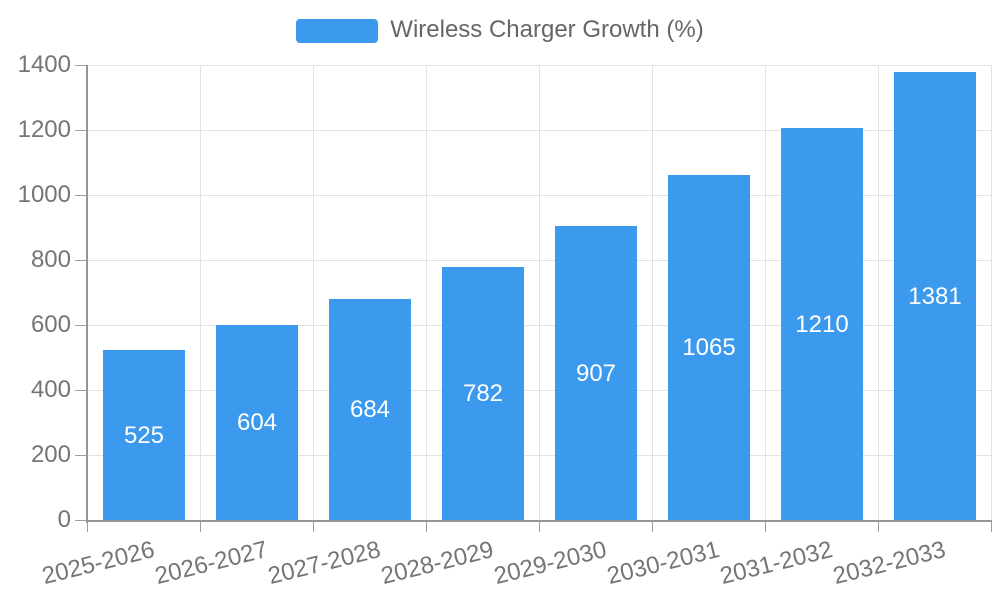 This screenshot has height=600, width=1000. I want to click on legend-swatch, so click(337, 31).